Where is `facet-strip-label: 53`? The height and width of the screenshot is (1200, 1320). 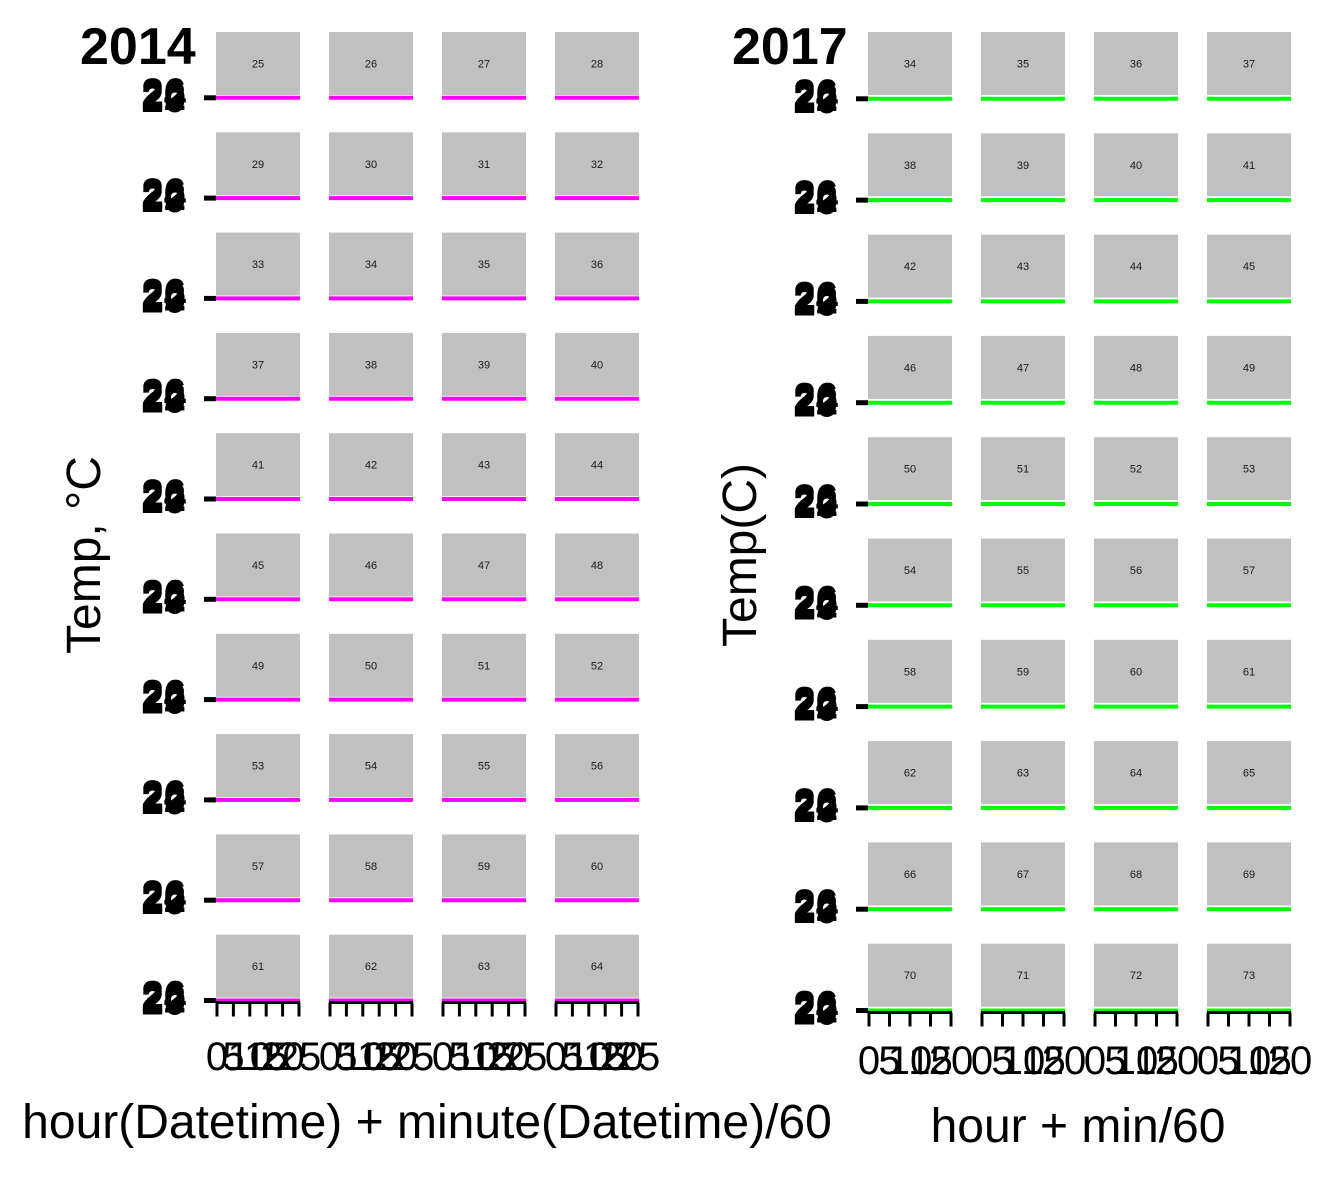 facet-strip-label: 53 is located at coordinates (1249, 470).